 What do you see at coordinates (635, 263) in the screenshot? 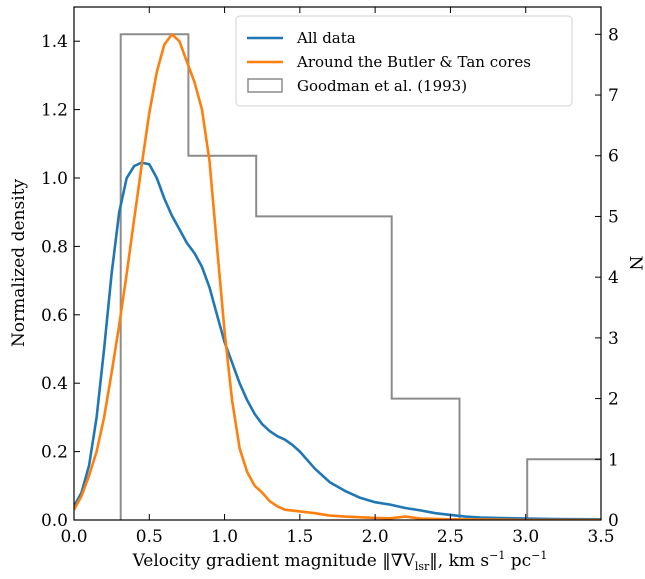
I see `y2-axis-label: N` at bounding box center [635, 263].